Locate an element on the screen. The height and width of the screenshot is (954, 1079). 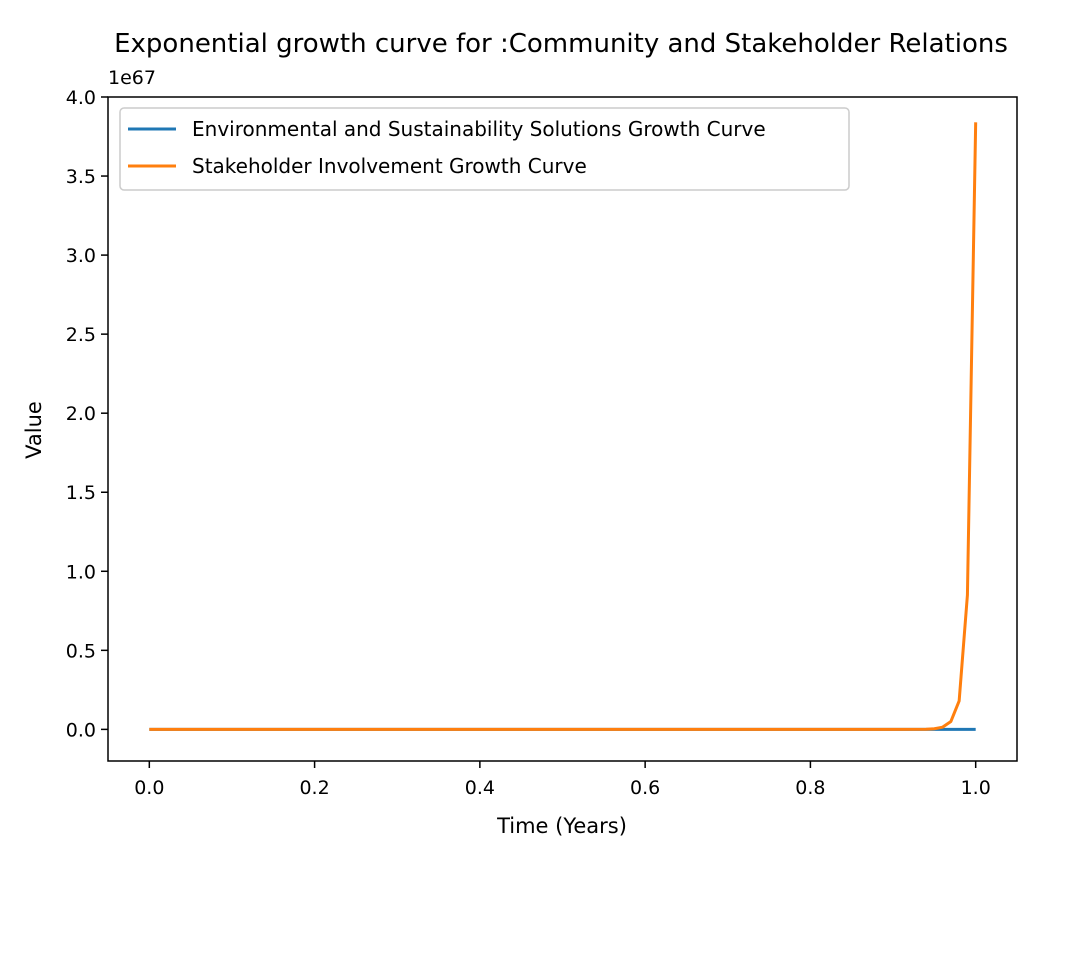
y-tick-label: 0.0 is located at coordinates (81, 730).